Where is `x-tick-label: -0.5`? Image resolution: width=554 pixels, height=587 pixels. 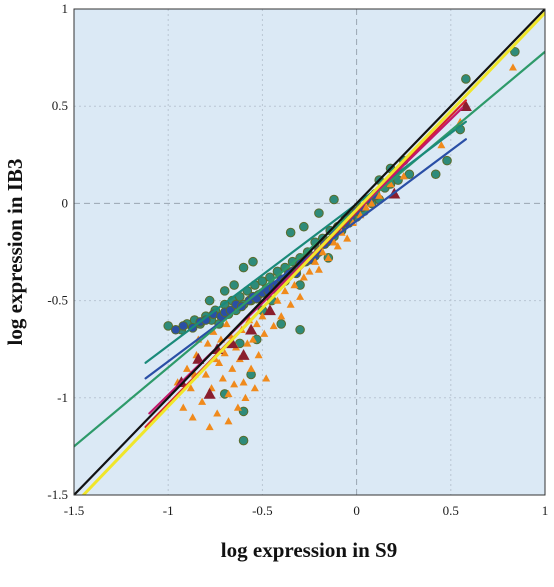
x-tick-label: -0.5 is located at coordinates (262, 510).